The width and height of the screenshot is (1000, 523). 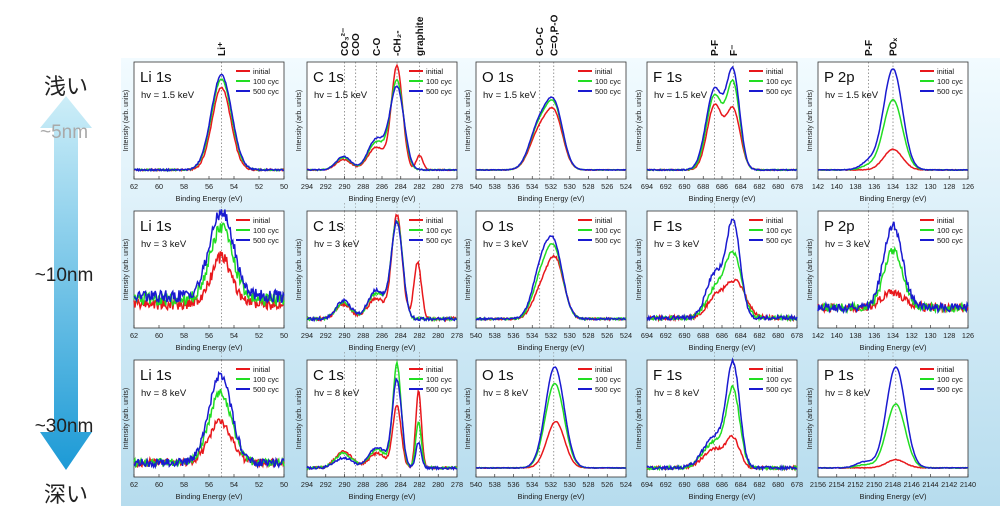 What do you see at coordinates (968, 484) in the screenshot?
I see `x-tick-label: 2140` at bounding box center [968, 484].